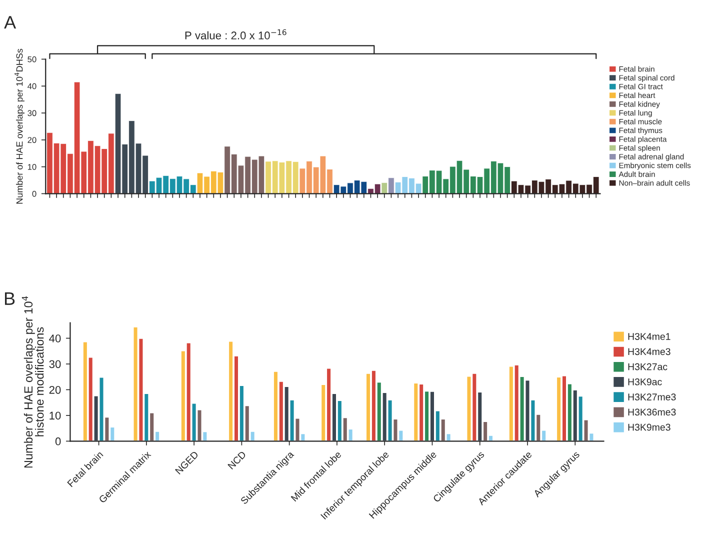  What do you see at coordinates (649, 427) in the screenshot?
I see `legend-label: H3K9me3` at bounding box center [649, 427].